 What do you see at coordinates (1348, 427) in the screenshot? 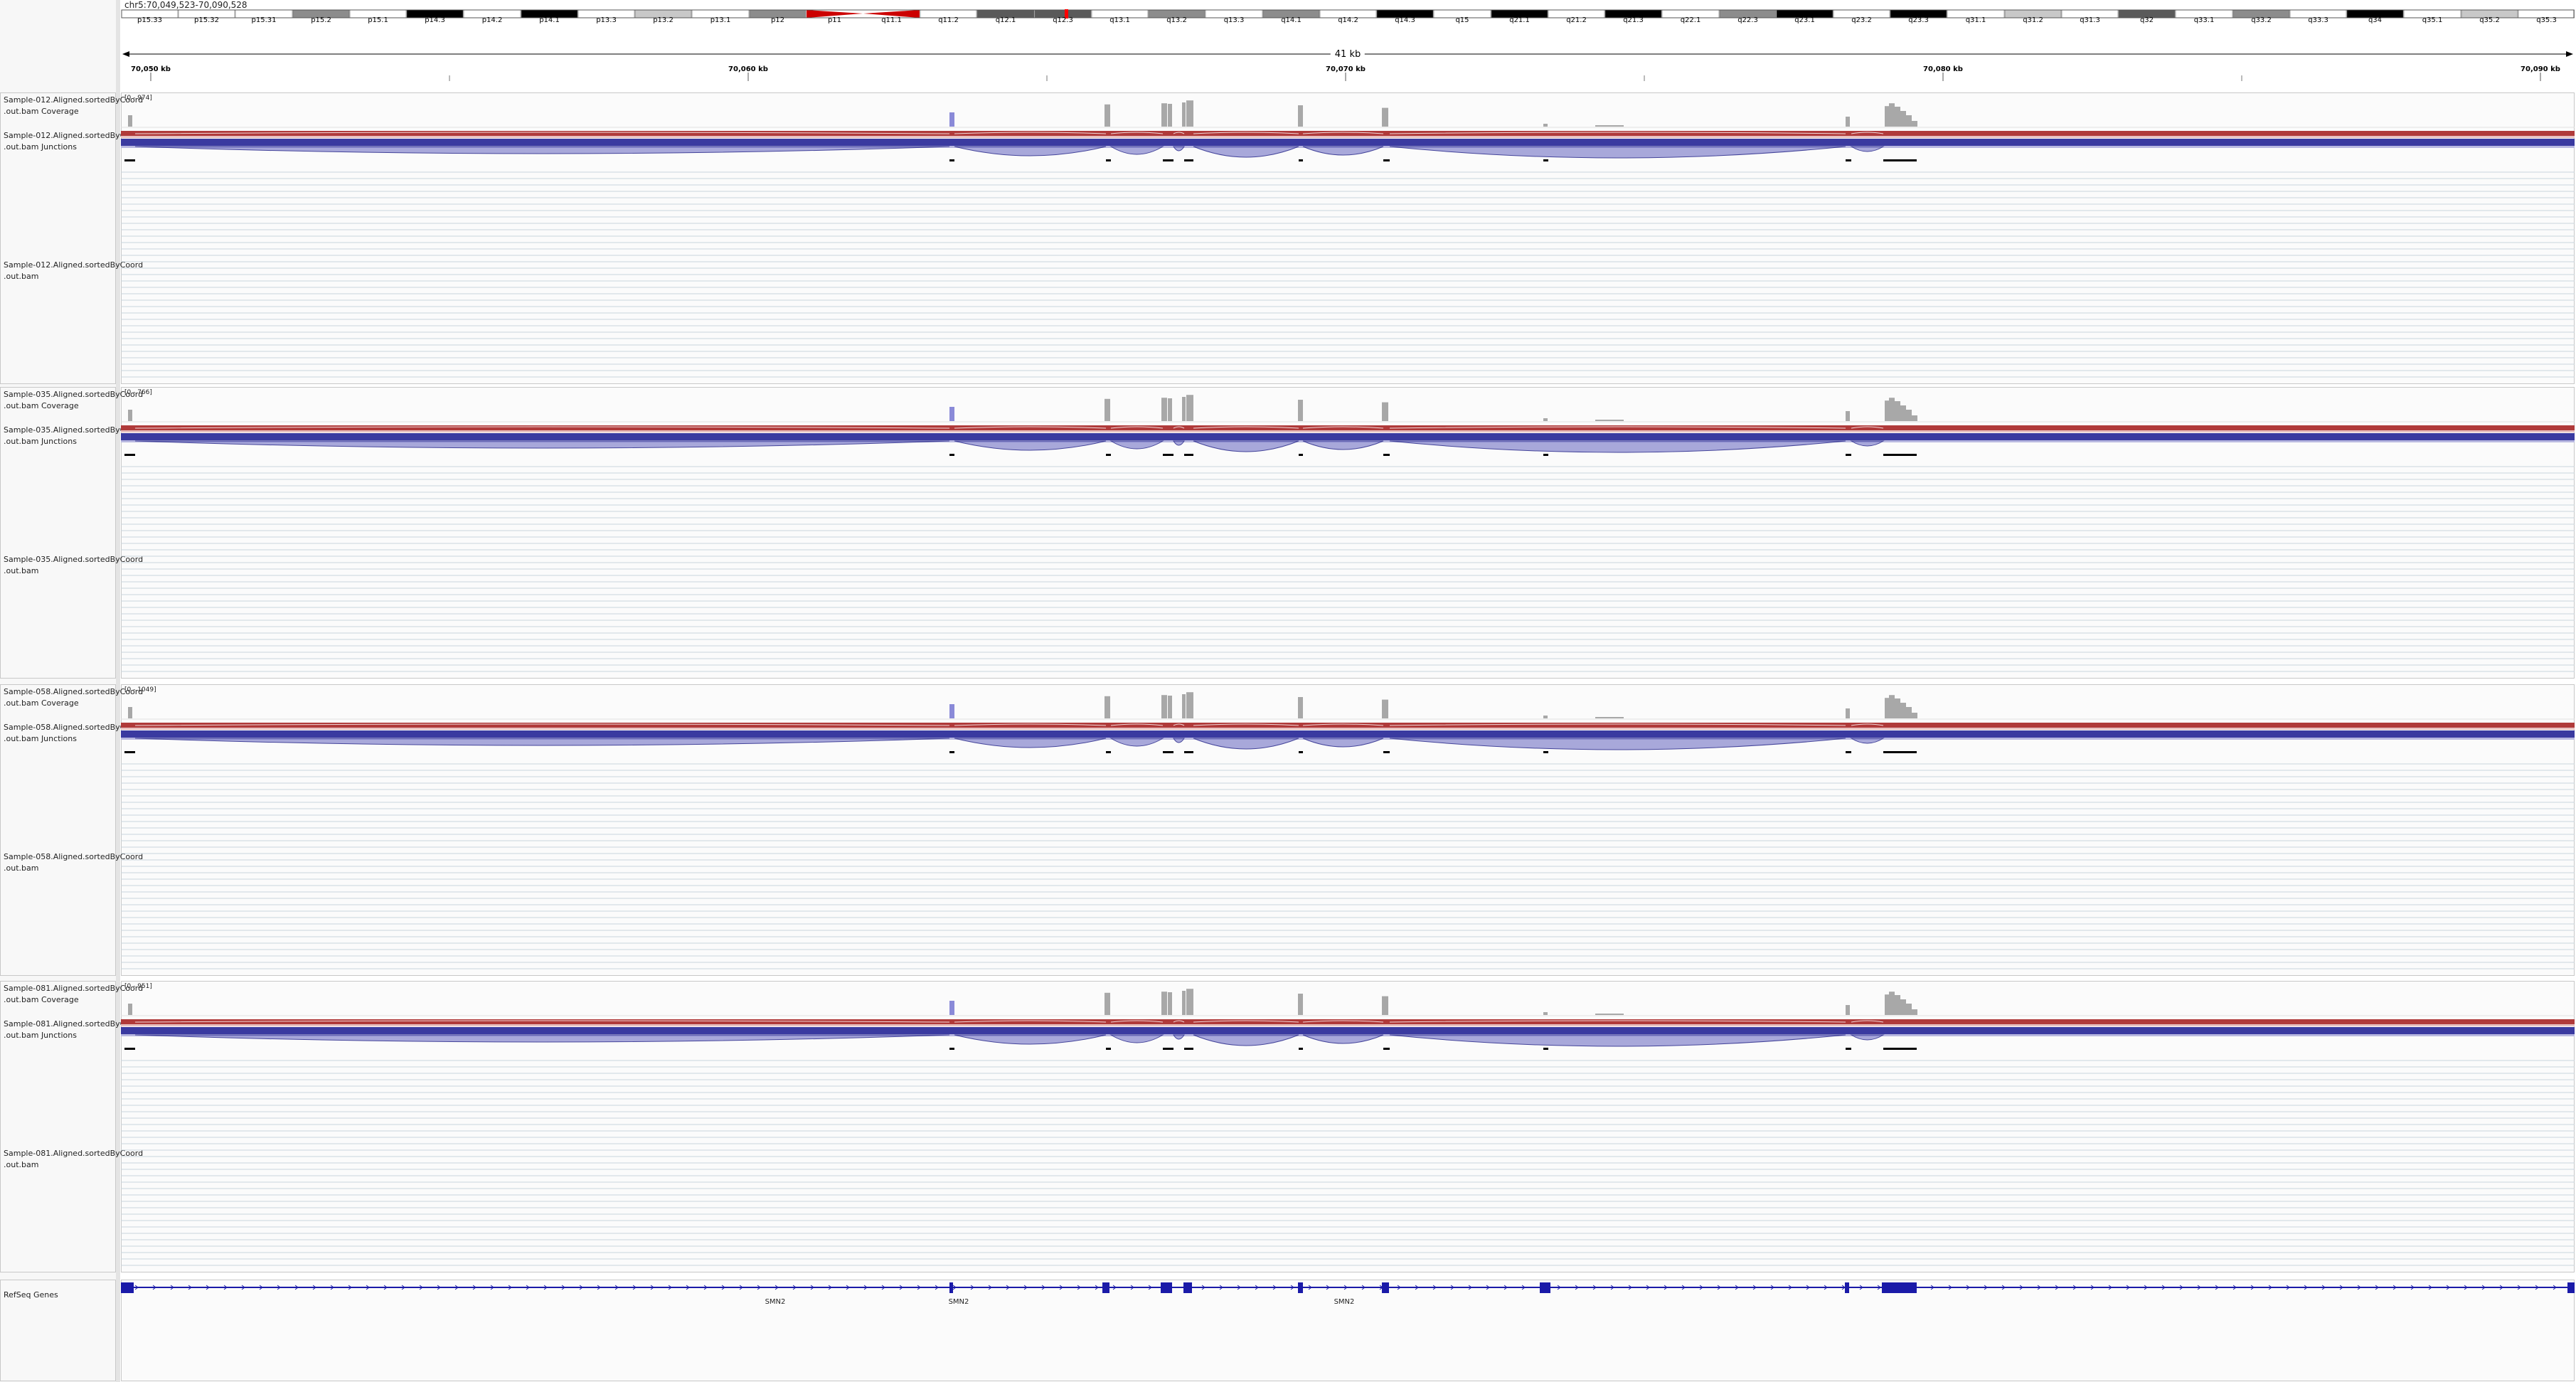
I see `junction-plus-band` at bounding box center [1348, 427].